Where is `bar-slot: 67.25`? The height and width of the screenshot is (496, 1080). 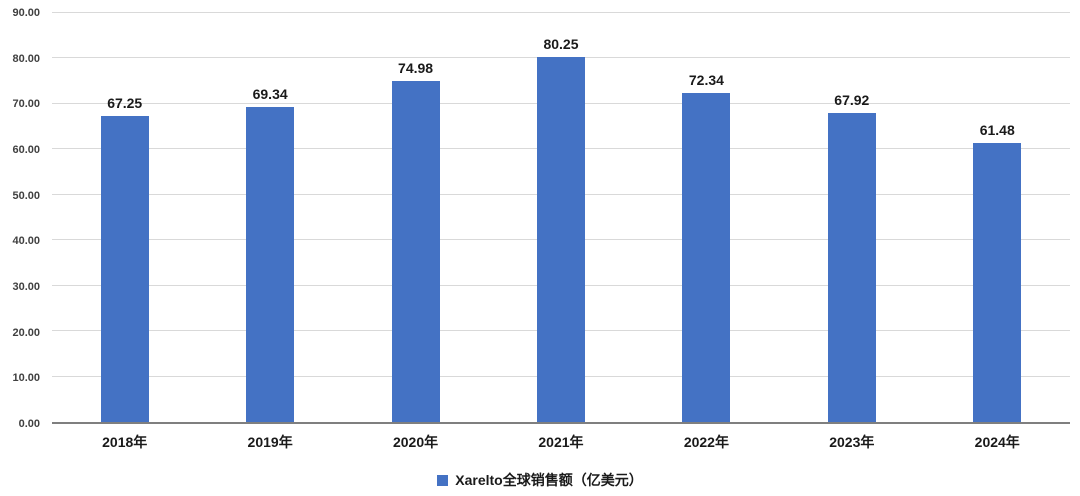 bar-slot: 67.25 is located at coordinates (124, 217).